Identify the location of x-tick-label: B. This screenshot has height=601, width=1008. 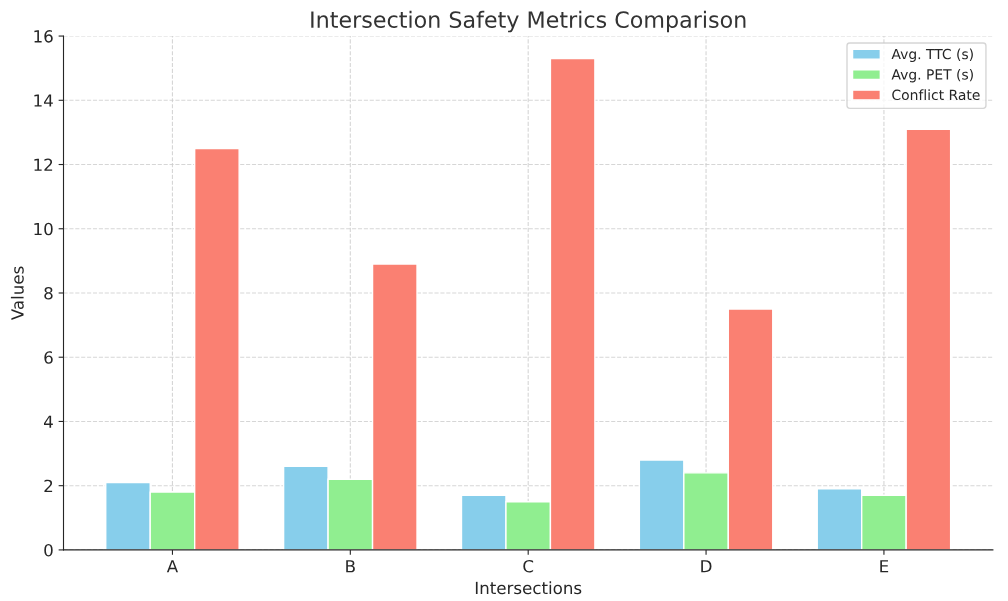
(350, 566).